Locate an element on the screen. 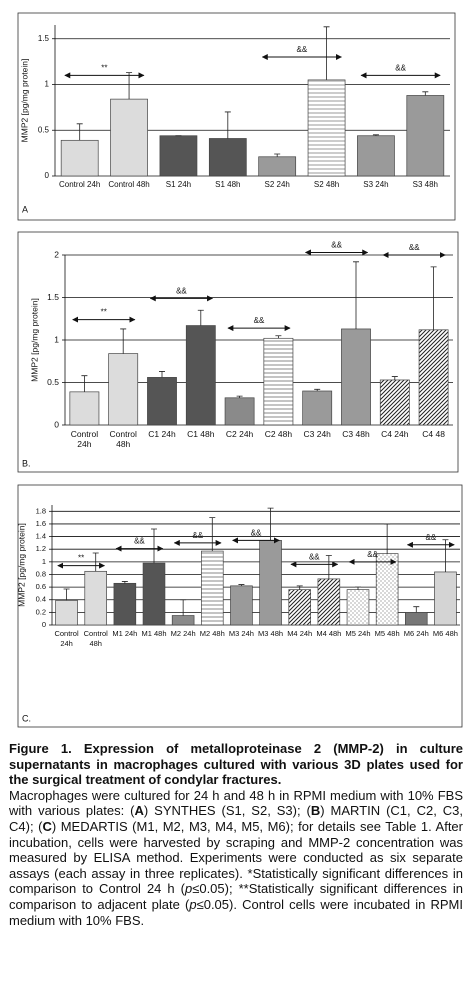 The width and height of the screenshot is (472, 987). y-tick-label: 1.5 is located at coordinates (53, 297).